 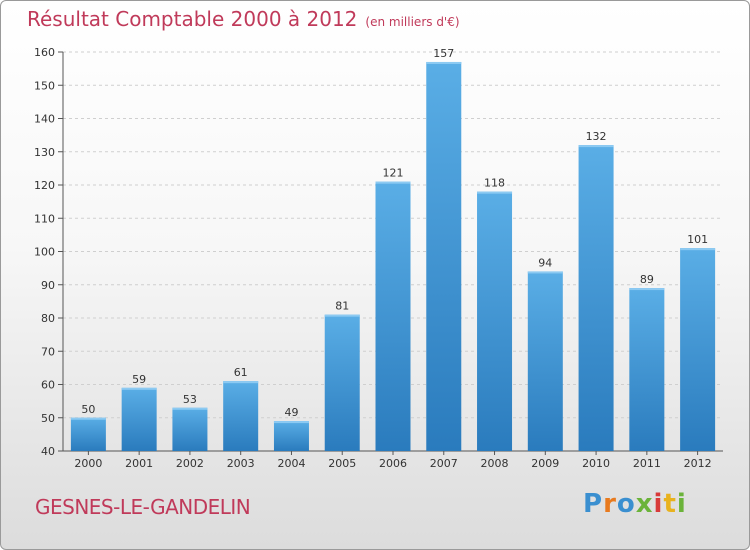 I want to click on x-tick-label-2005: 2005, so click(x=342, y=463).